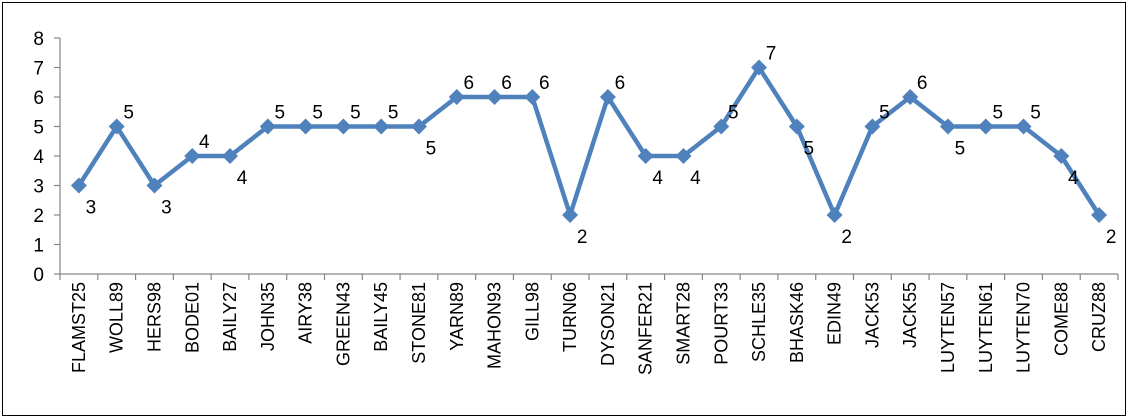 Image resolution: width=1130 pixels, height=419 pixels. I want to click on x-category-label: GILL98, so click(532, 311).